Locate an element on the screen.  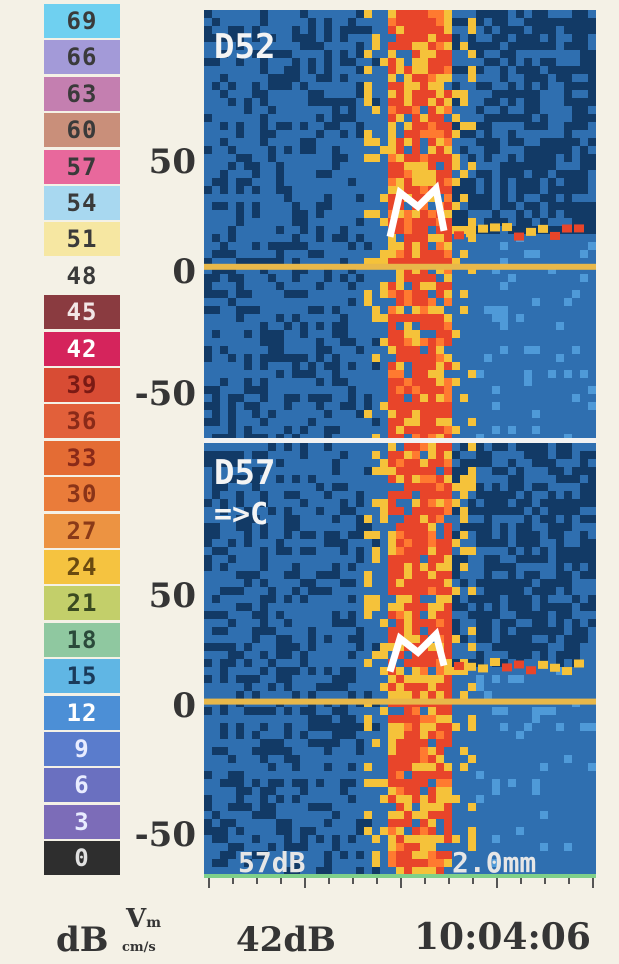
clock-time: 10:04:06 is located at coordinates (502, 937).